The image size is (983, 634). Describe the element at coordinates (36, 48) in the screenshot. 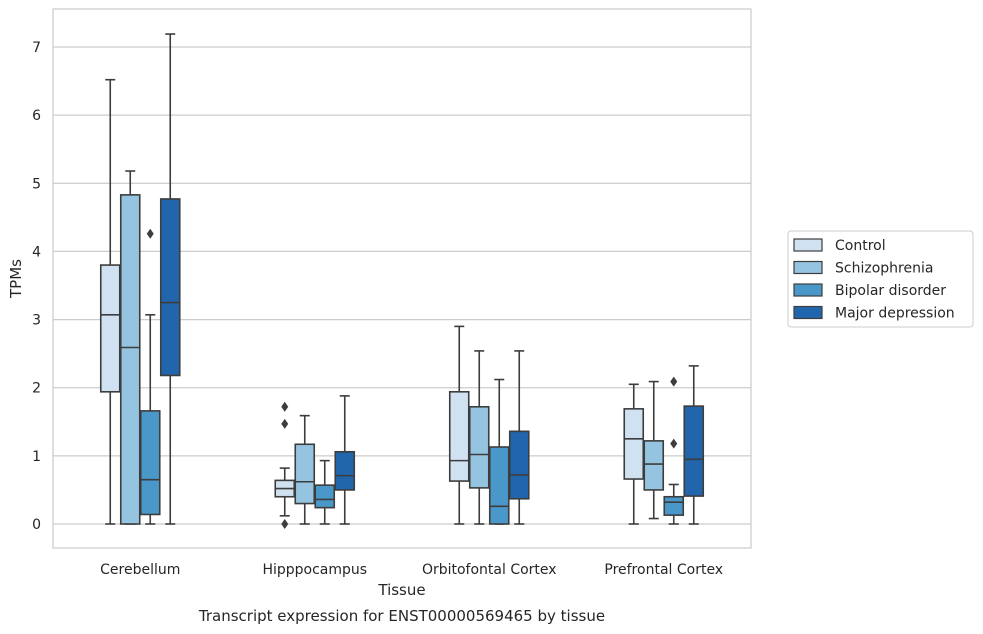

I see `y-tick-label: 7` at that location.